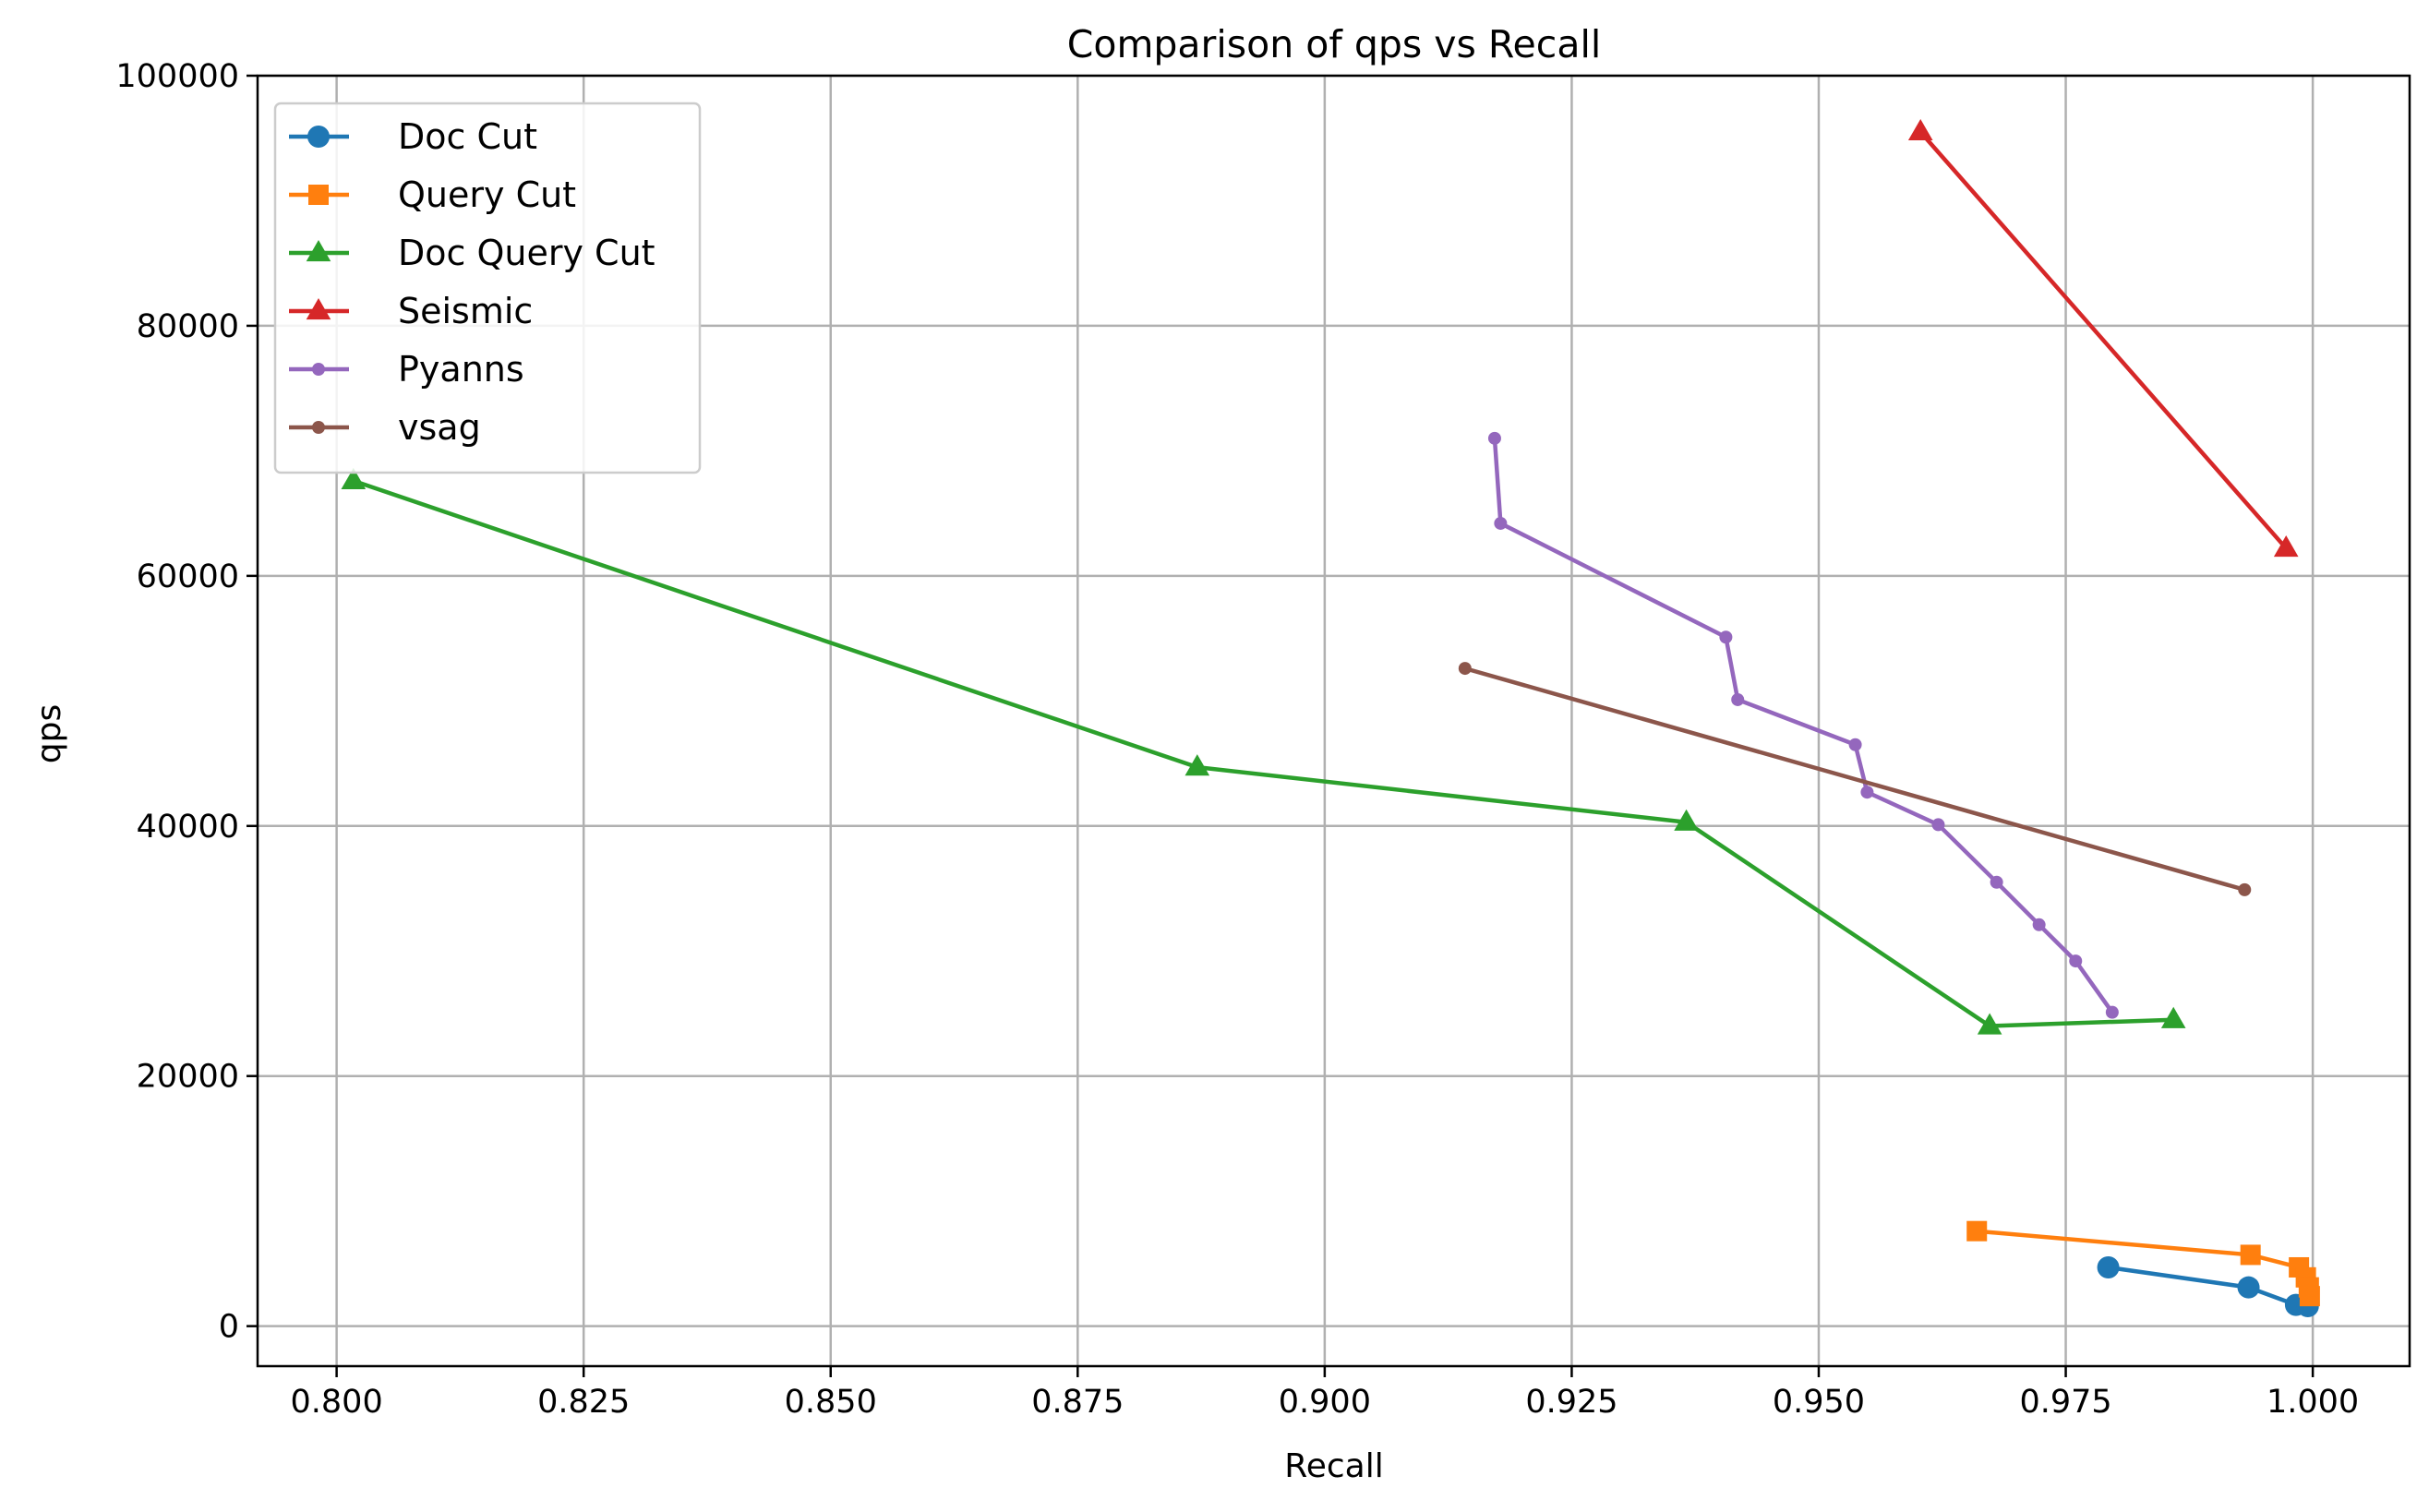  Describe the element at coordinates (1334, 44) in the screenshot. I see `chart-title: Comparison of qps vs Recall` at that location.